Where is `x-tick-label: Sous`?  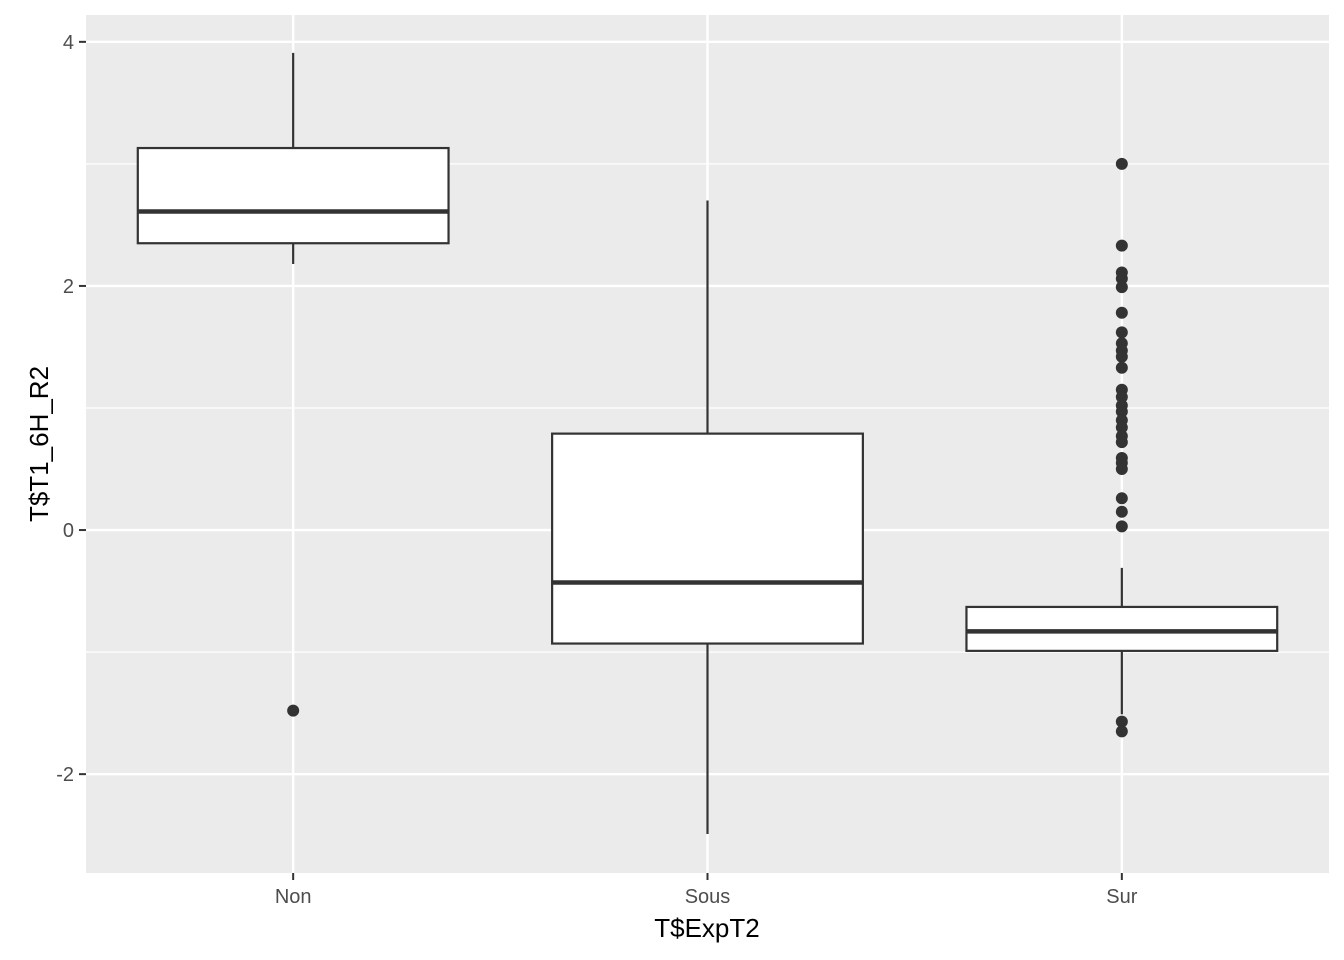 x-tick-label: Sous is located at coordinates (708, 897).